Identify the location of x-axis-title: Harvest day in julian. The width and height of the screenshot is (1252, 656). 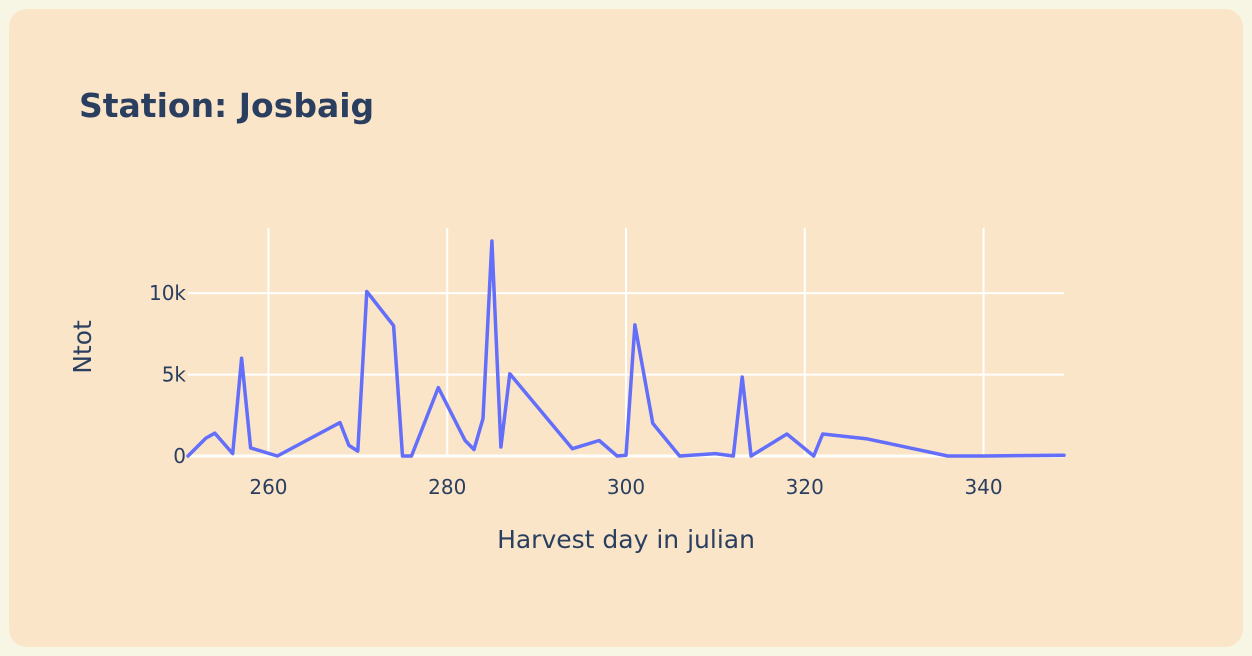
(626, 539).